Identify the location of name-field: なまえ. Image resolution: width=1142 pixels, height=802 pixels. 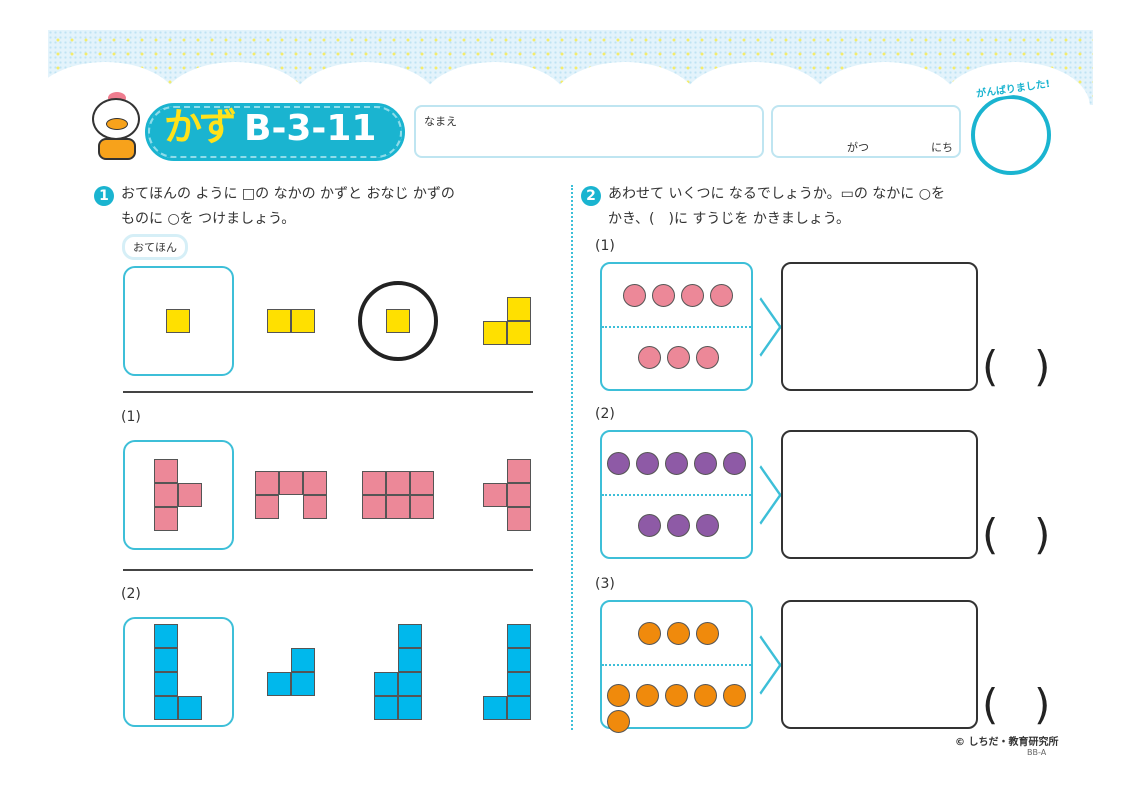
(589, 131).